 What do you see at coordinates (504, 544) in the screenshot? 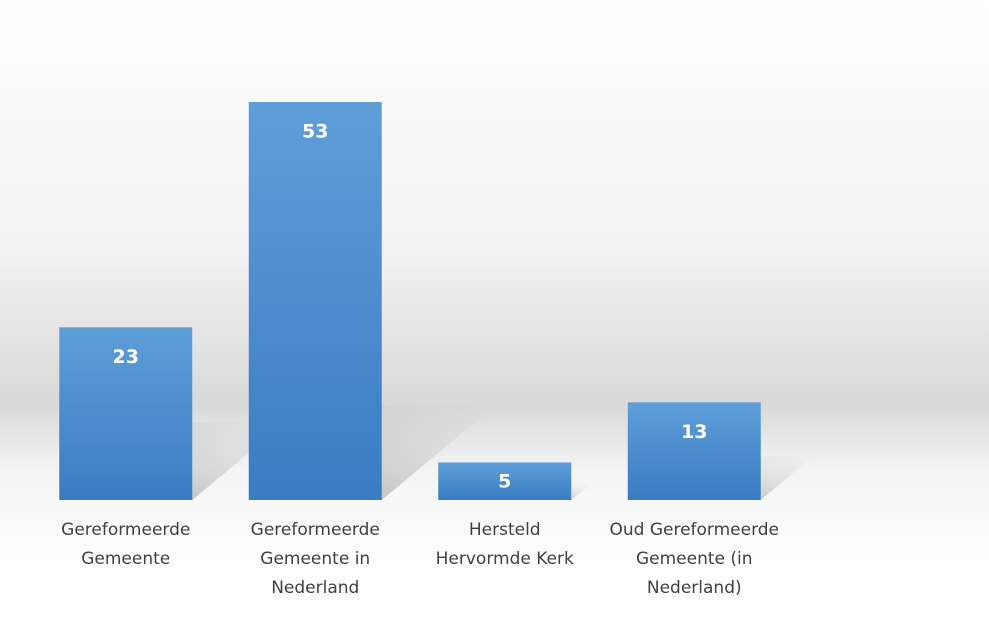
I see `category-label: Hersteld Hervormde Kerk` at bounding box center [504, 544].